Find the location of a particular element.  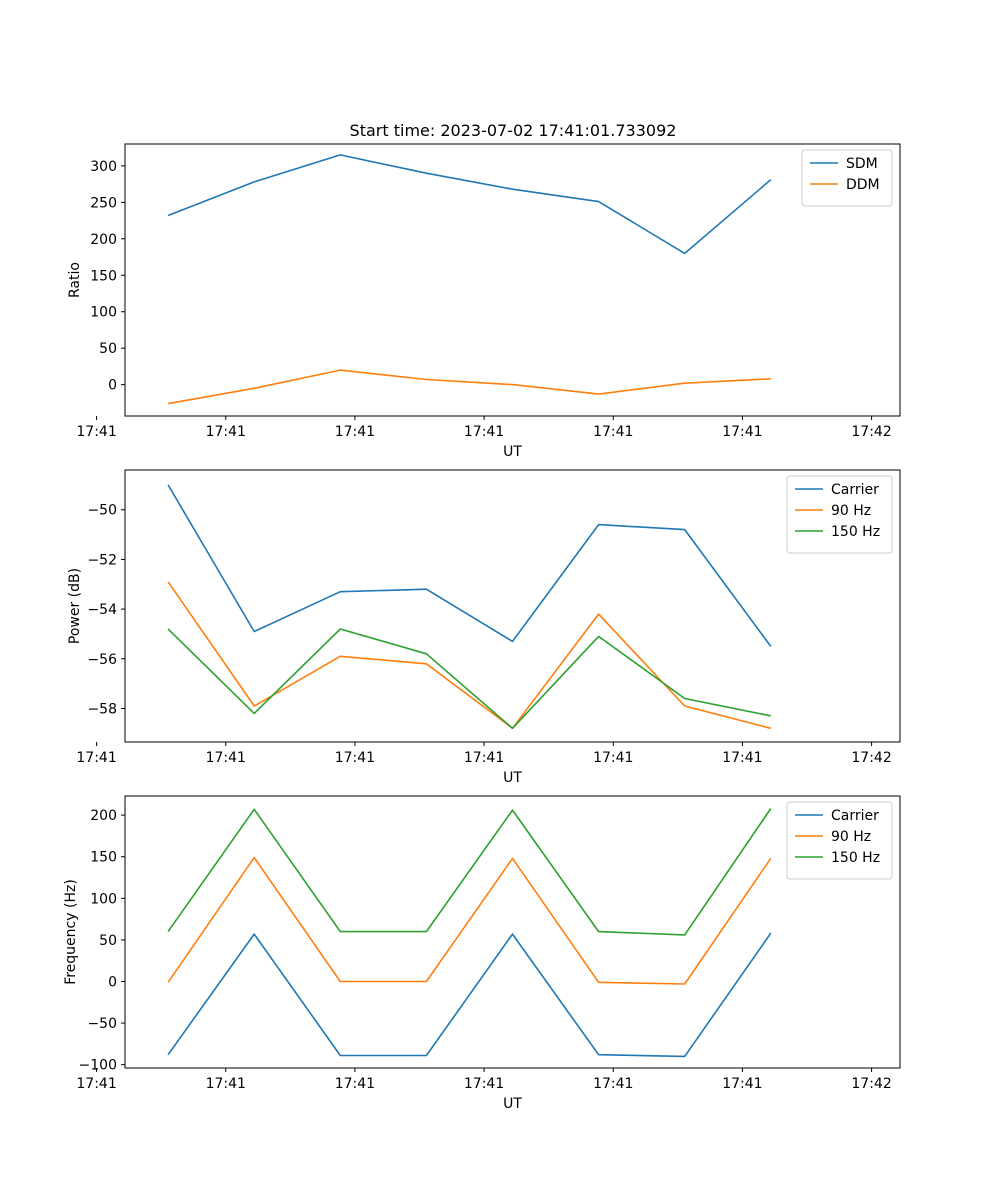

y-tick-label: 250 is located at coordinates (103, 203).